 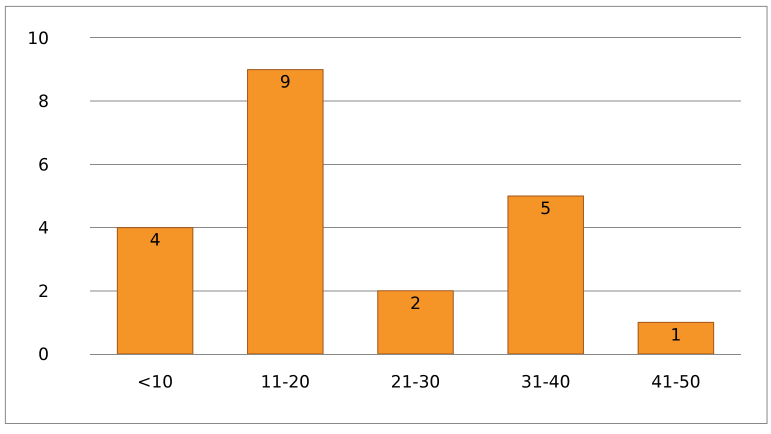 I want to click on data-label: 4, so click(x=155, y=240).